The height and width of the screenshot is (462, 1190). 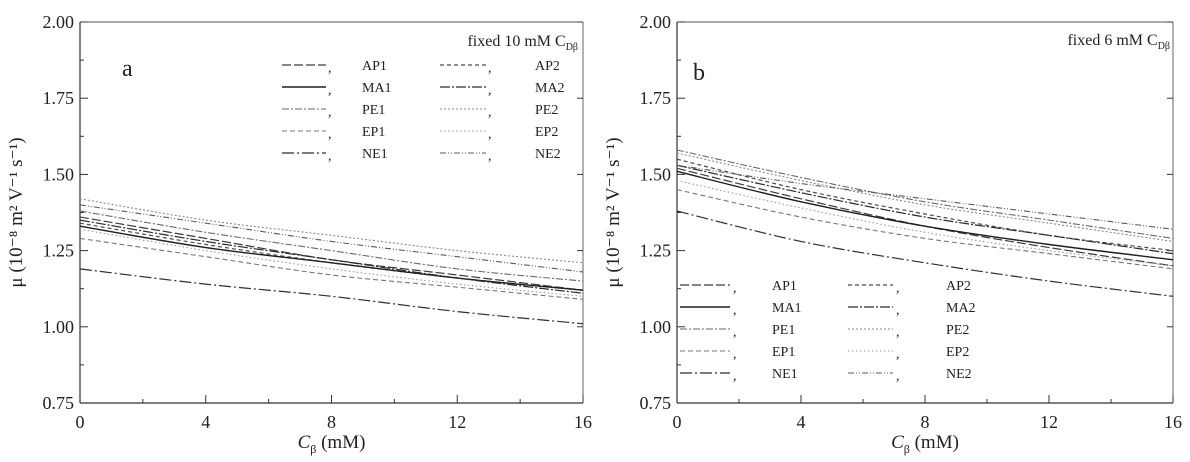 I want to click on panel-b-series-ep2, so click(x=925, y=223).